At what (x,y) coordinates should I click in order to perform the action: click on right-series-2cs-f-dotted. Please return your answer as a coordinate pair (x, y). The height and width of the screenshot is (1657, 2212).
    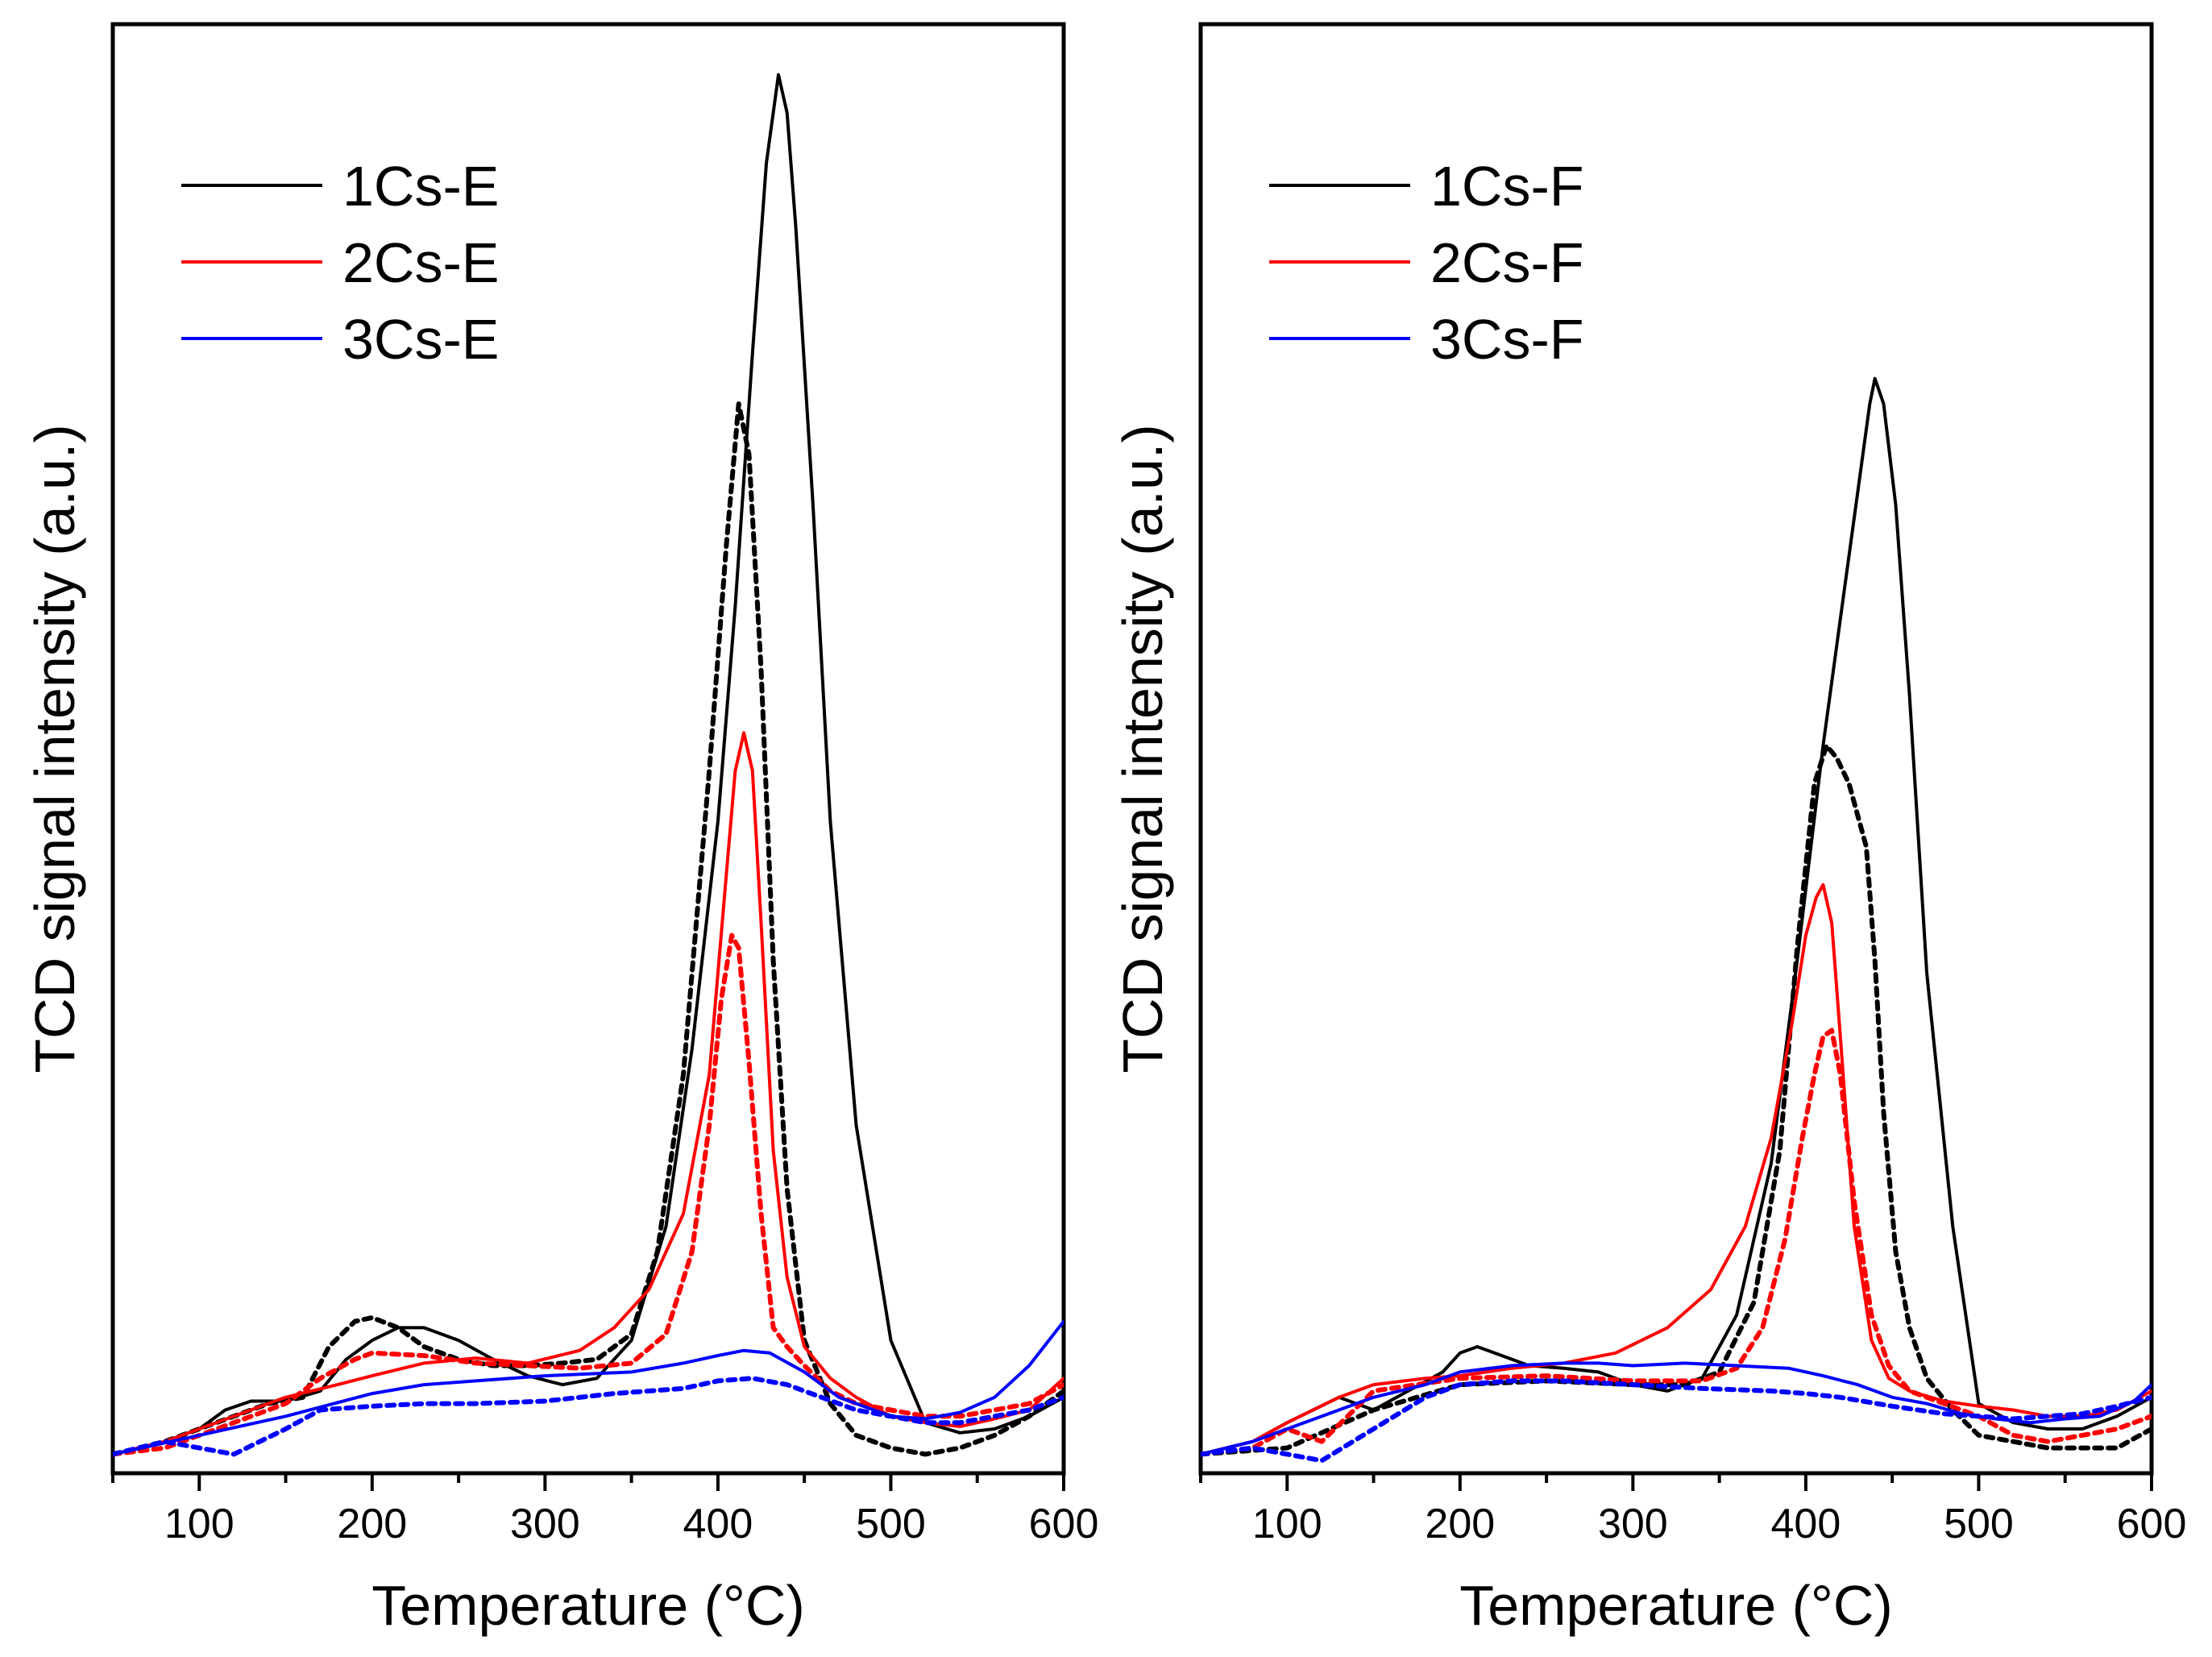
    Looking at the image, I should click on (1676, 1242).